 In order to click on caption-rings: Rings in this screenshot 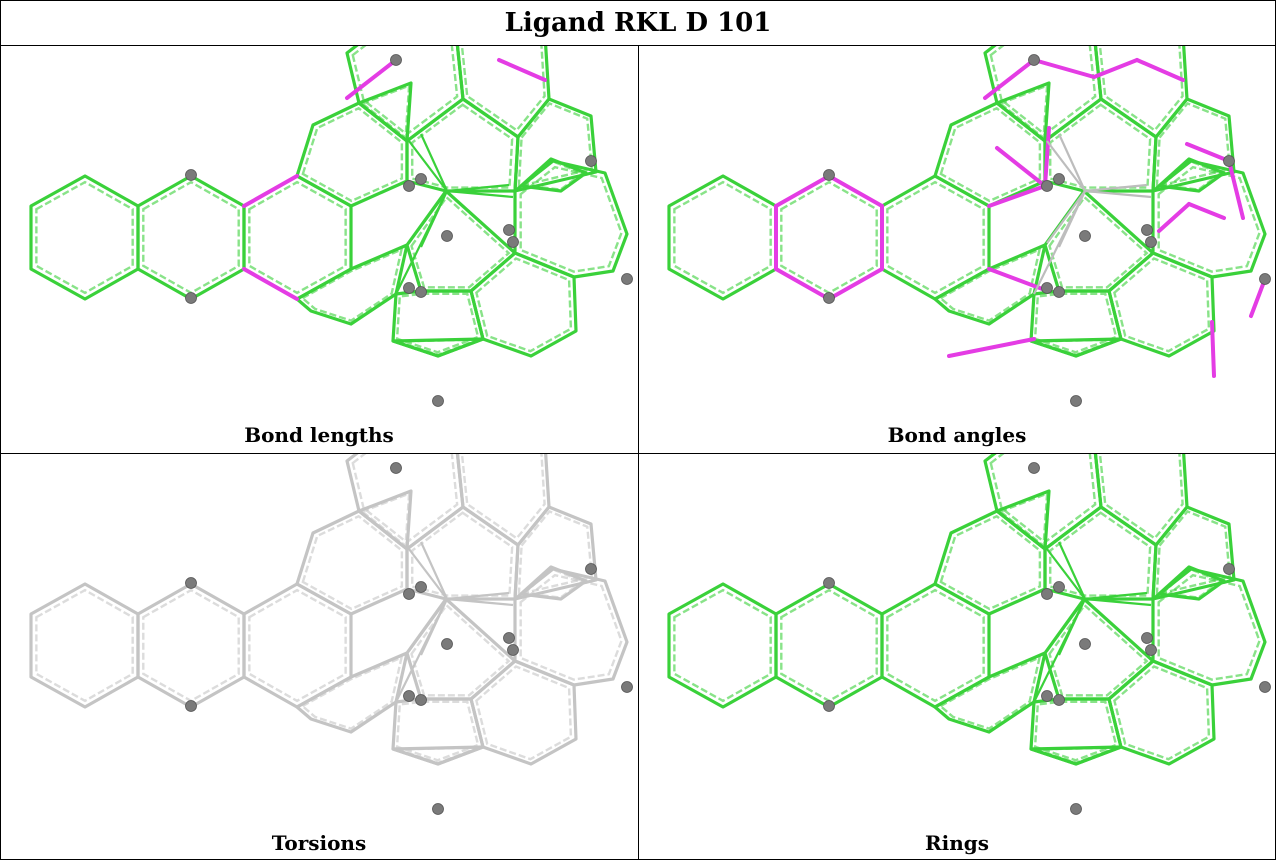, I will do `click(956, 843)`.